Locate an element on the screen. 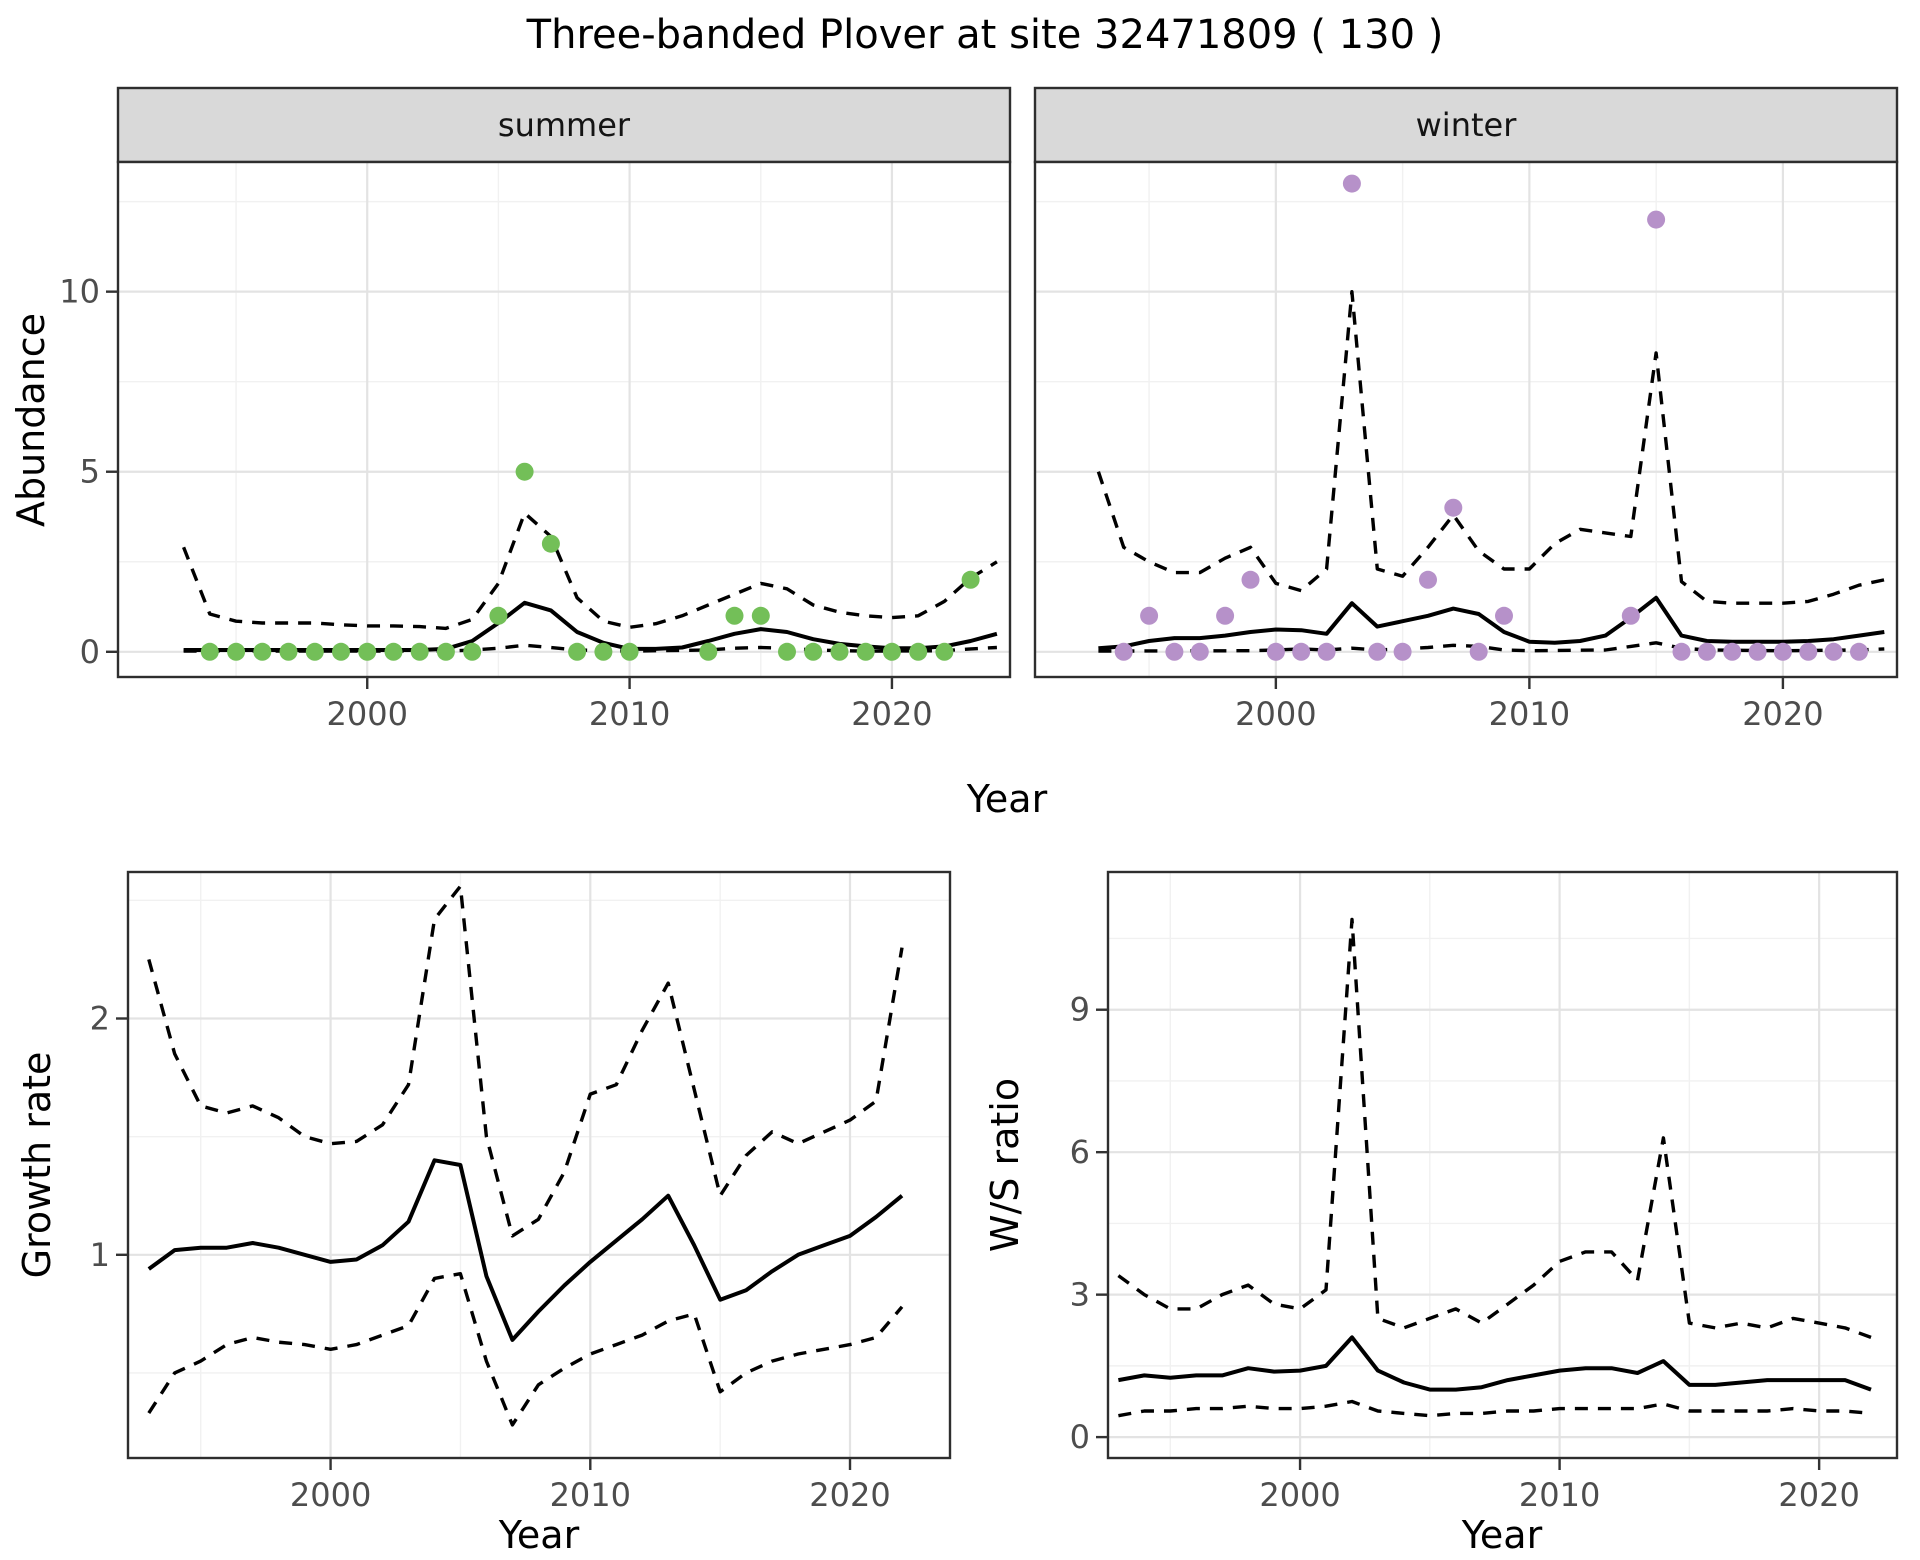 Image resolution: width=1920 pixels, height=1560 pixels. growth-rate-y-axis-label: Growth rate is located at coordinates (37, 1165).